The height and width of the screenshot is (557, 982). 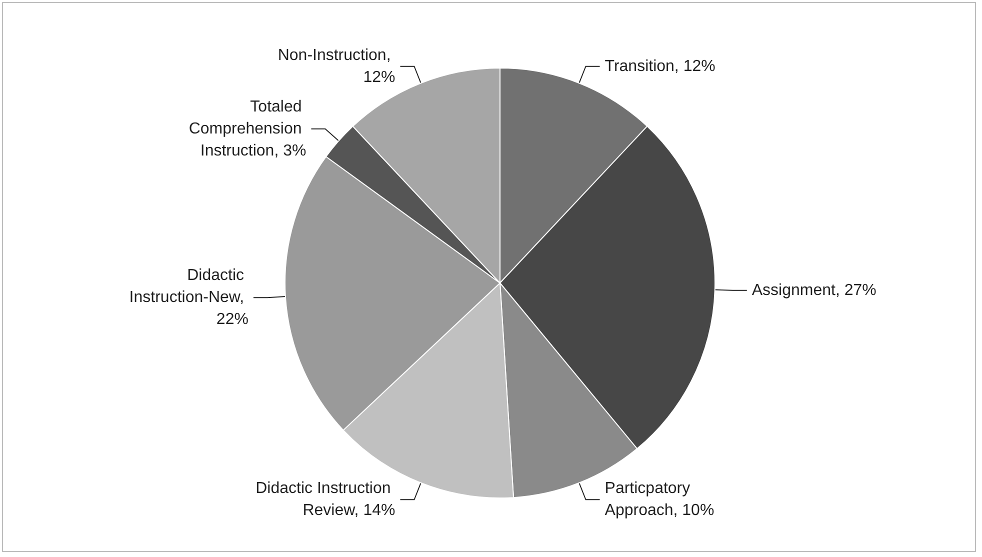 What do you see at coordinates (814, 290) in the screenshot?
I see `slice-label: Assignment, 27%` at bounding box center [814, 290].